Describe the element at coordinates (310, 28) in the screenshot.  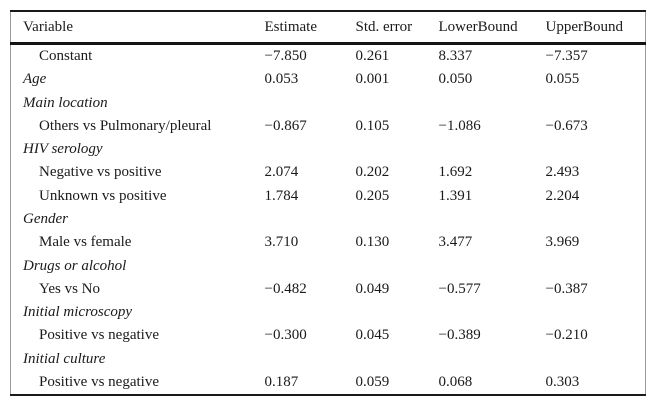
I see `column-header-estimate: Estimate` at that location.